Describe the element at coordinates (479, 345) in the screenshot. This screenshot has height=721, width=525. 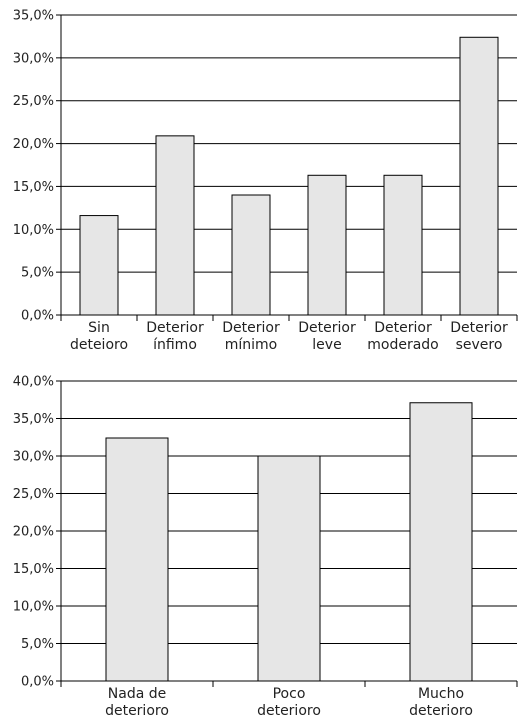
I see `x-category-label-line: severo` at that location.